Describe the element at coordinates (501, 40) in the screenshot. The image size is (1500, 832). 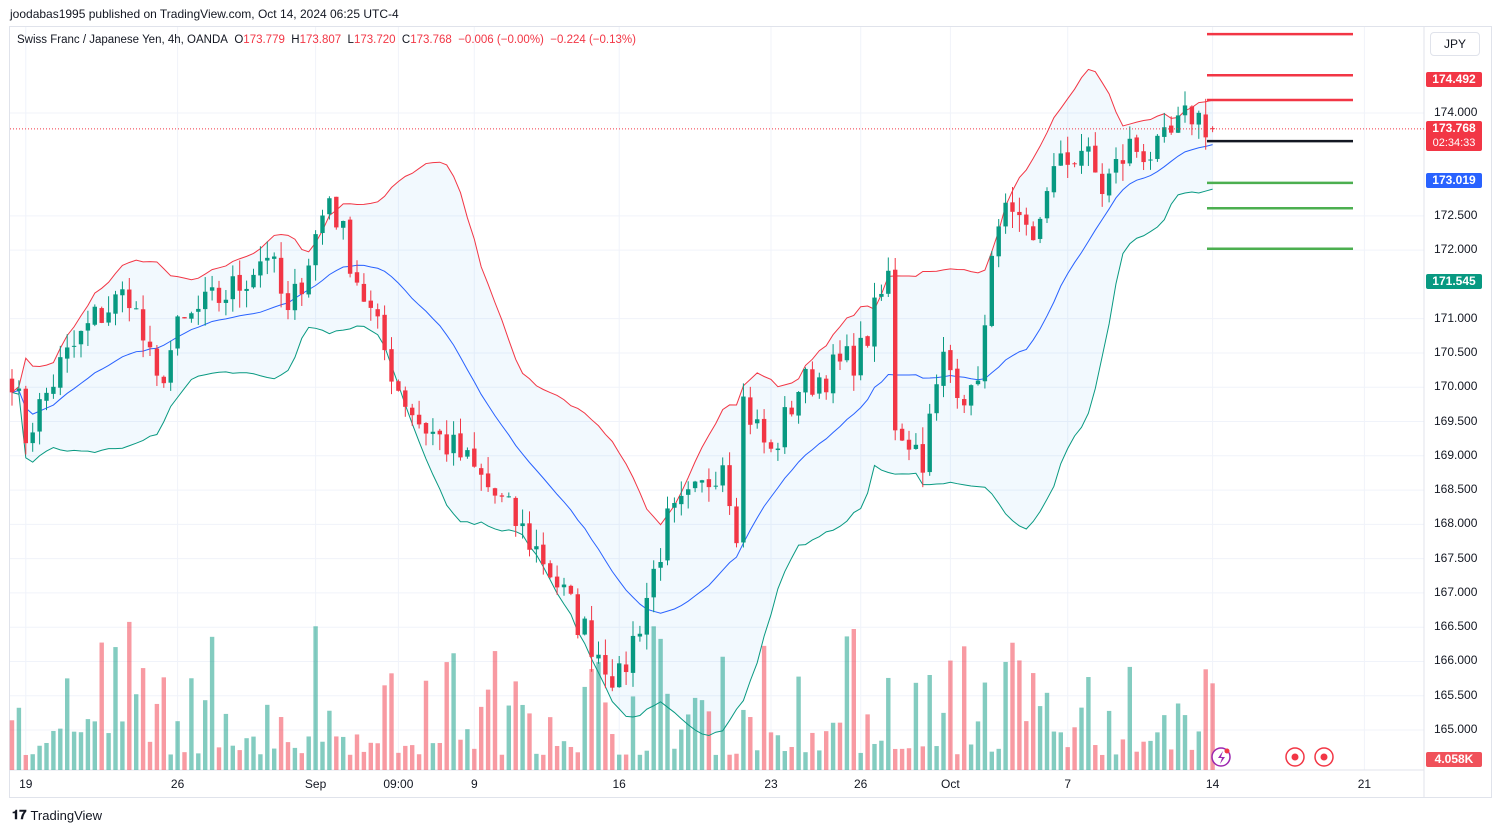
I see `change-value: −0.006 (−0.00%)` at that location.